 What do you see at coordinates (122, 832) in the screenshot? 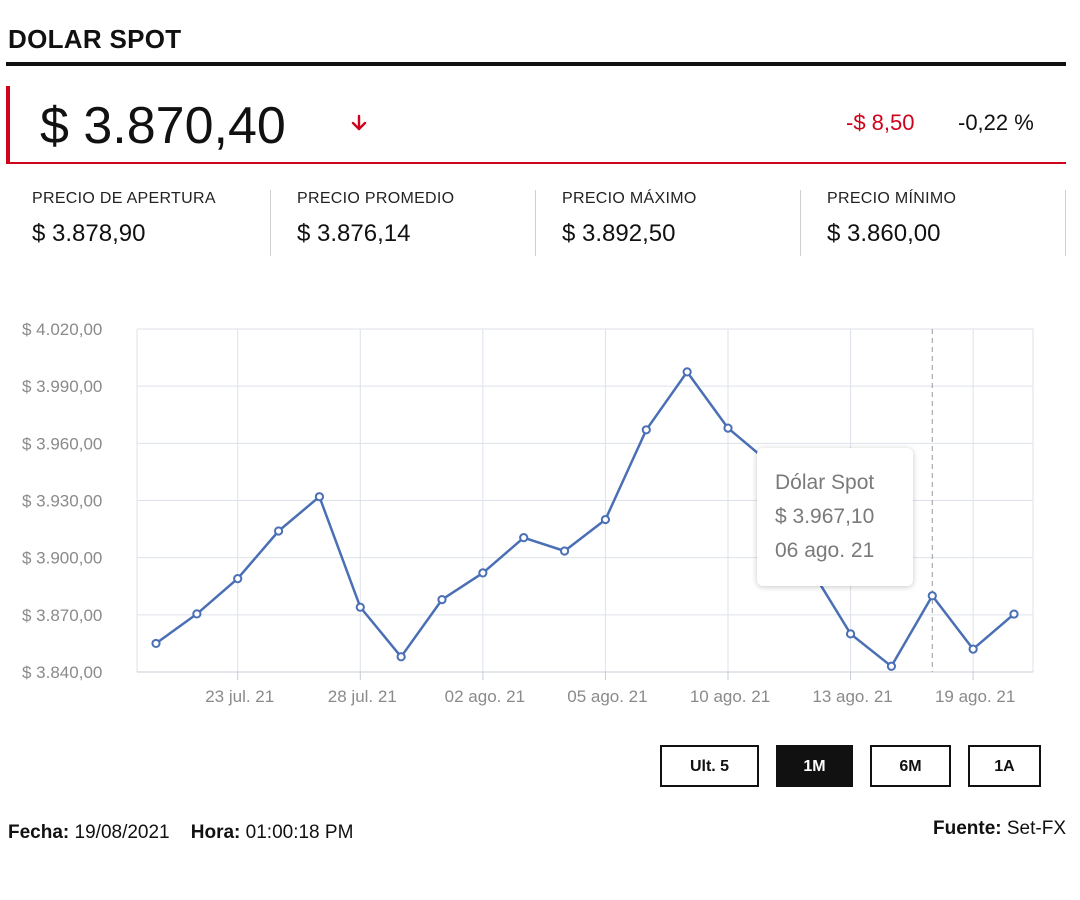
I see `date-value: 19/08/2021` at bounding box center [122, 832].